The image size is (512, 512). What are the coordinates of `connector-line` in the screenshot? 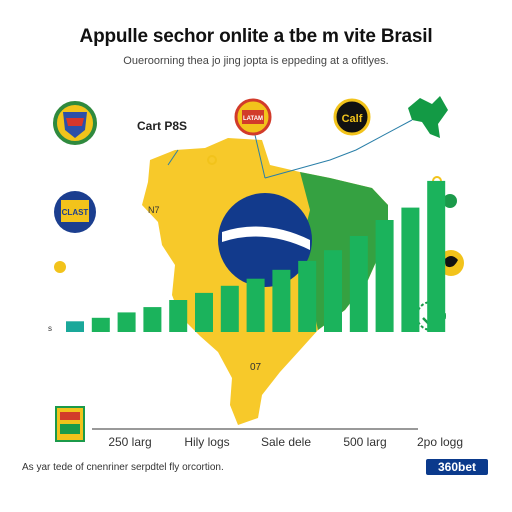 It's located at (173, 157).